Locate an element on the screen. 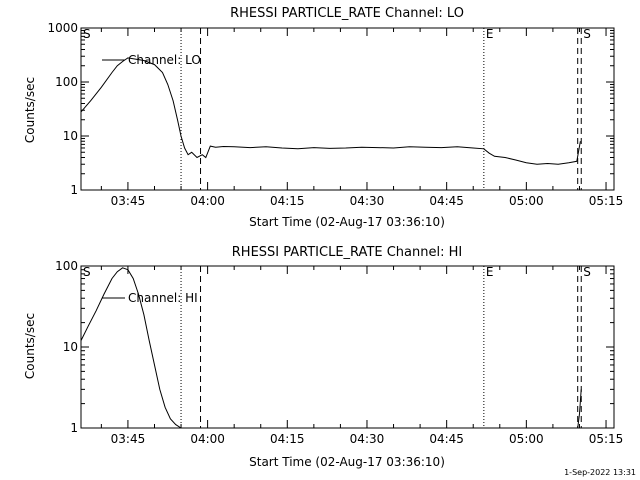 Image resolution: width=640 pixels, height=480 pixels. hi-legend: Channel: HI is located at coordinates (150, 298).